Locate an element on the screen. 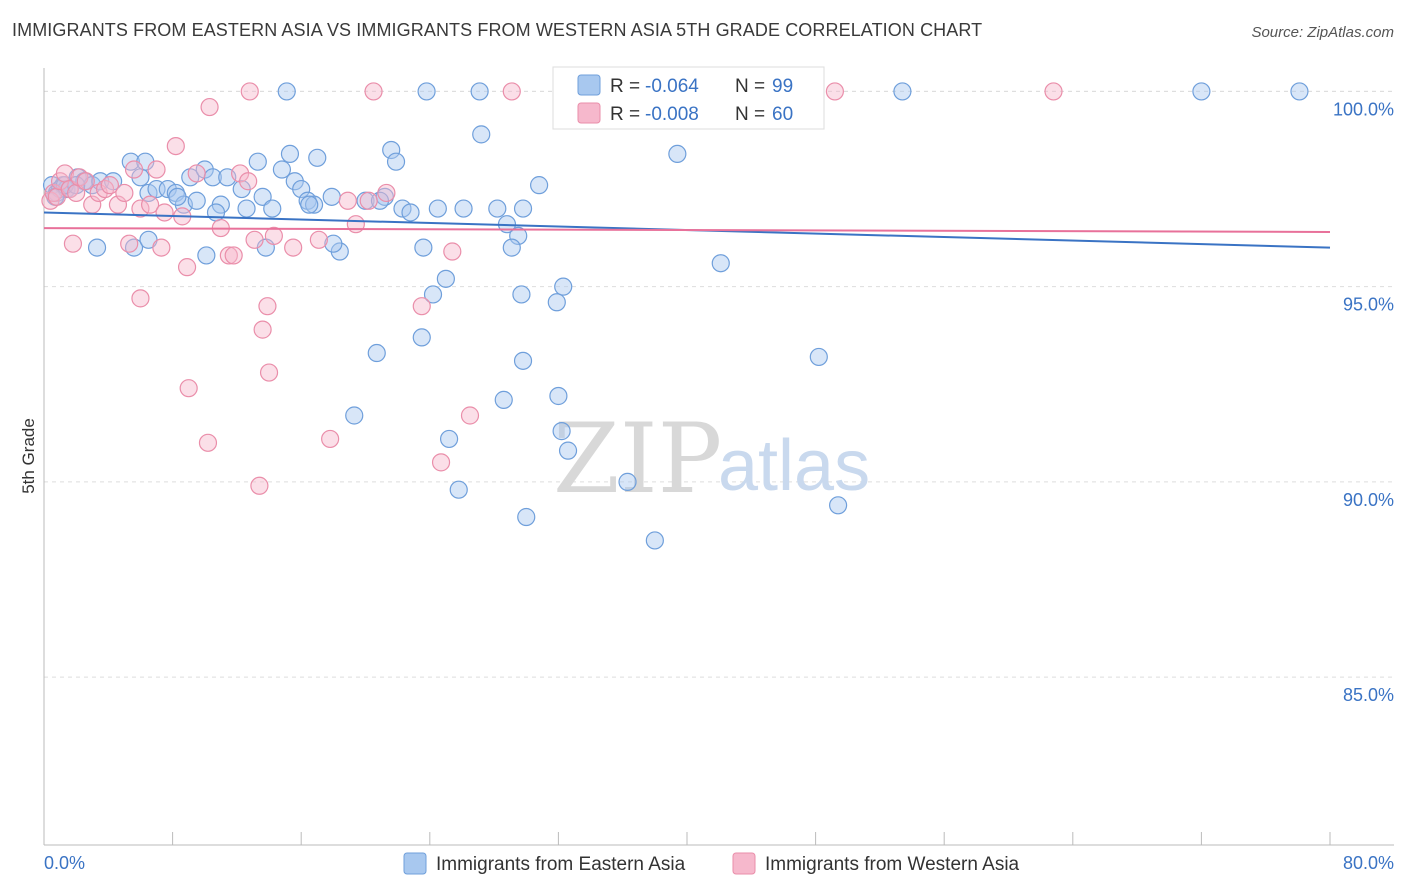 The image size is (1406, 892). chart-source: Source: ZipAtlas.com is located at coordinates (1322, 32).